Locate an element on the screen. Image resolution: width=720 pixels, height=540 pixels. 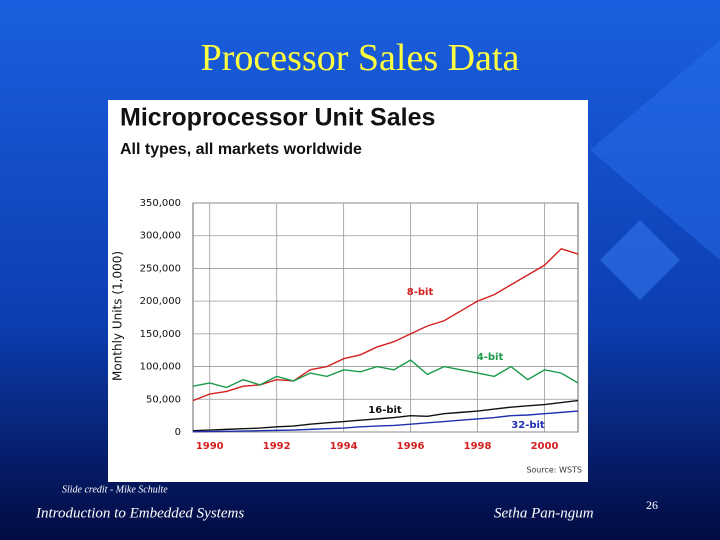
y-tick-label: 300,000 is located at coordinates (160, 236).